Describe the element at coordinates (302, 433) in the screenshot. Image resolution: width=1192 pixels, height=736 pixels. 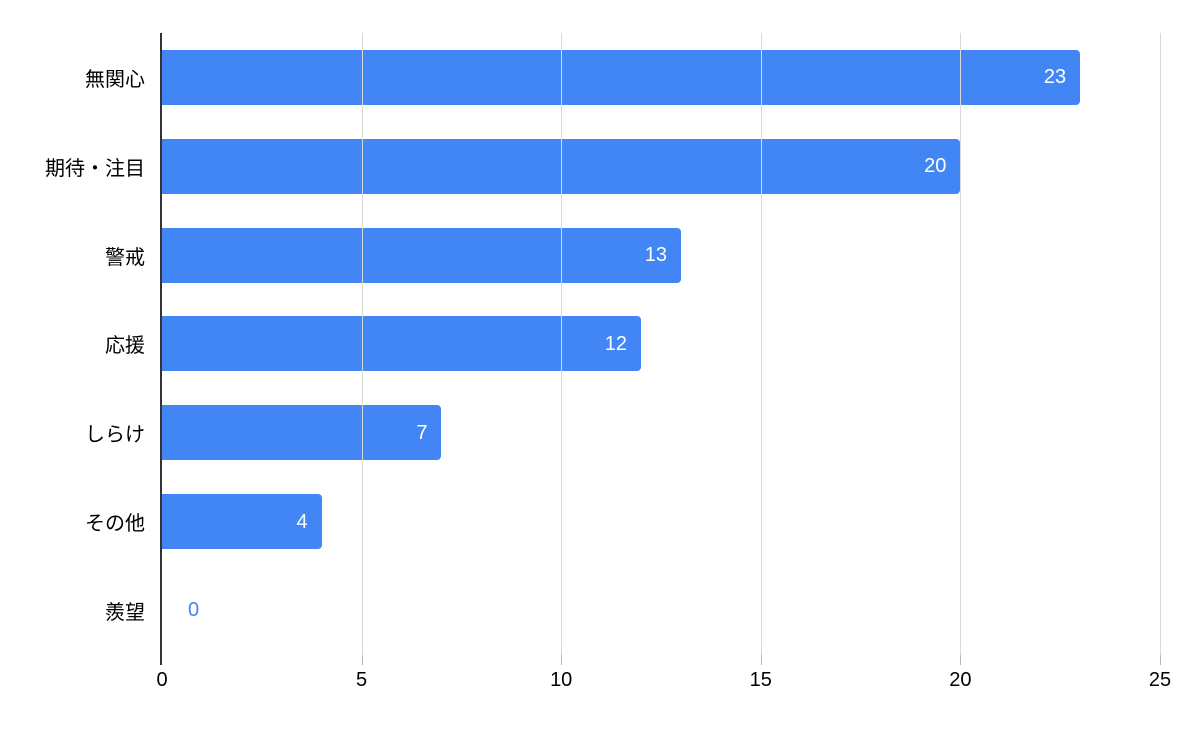
I see `bar: 7` at that location.